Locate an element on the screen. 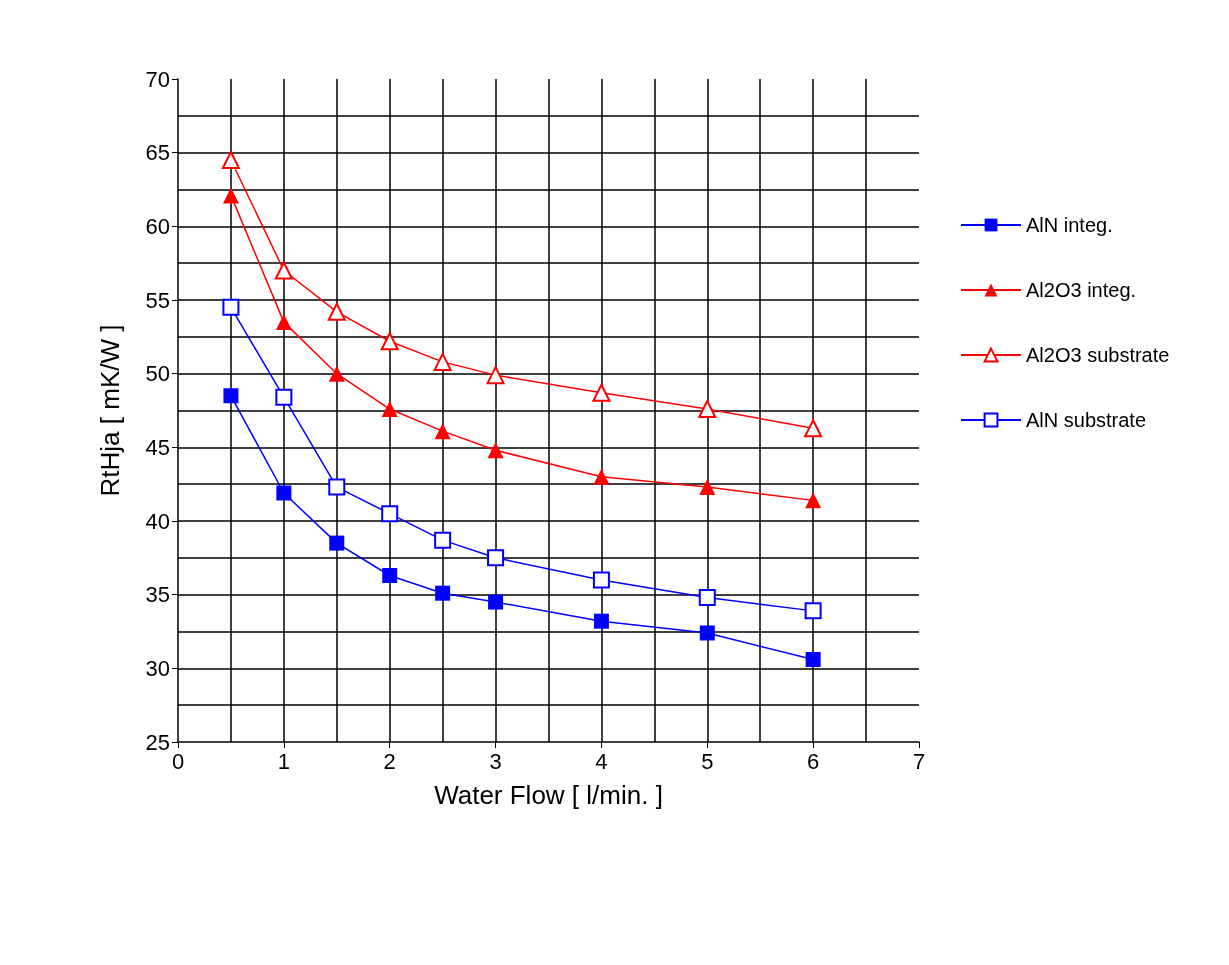 This screenshot has height=965, width=1229. x-tick-label: 6 is located at coordinates (813, 761).